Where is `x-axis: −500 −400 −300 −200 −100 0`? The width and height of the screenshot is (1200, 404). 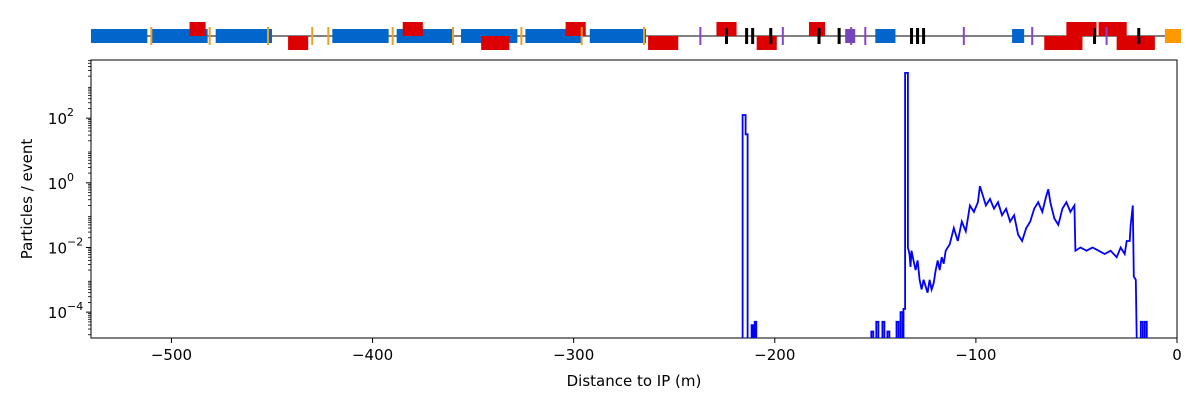 x-axis: −500 −400 −300 −200 −100 0 is located at coordinates (666, 351).